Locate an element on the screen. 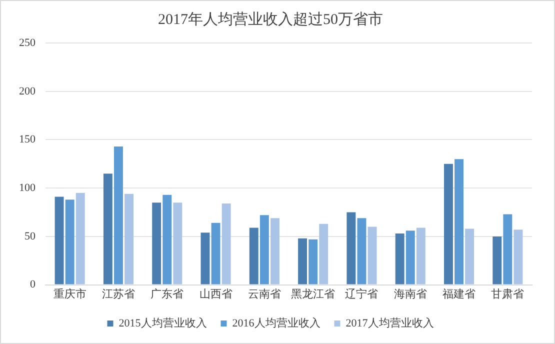 This screenshot has height=344, width=555. y-tick-label: 50 is located at coordinates (30, 236).